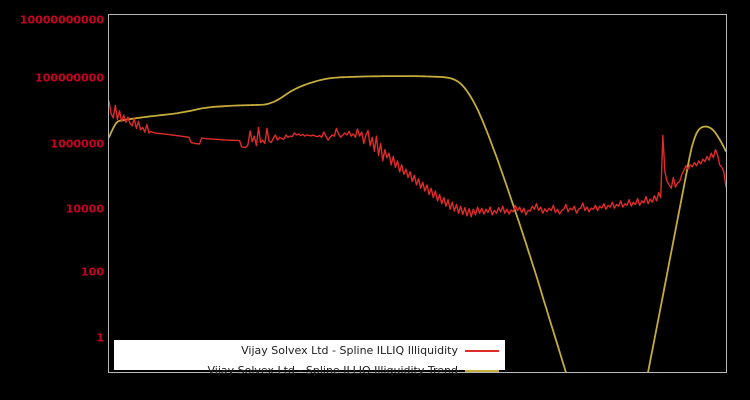 Image resolution: width=750 pixels, height=400 pixels. What do you see at coordinates (100, 338) in the screenshot?
I see `y-tick-label: 1` at bounding box center [100, 338].